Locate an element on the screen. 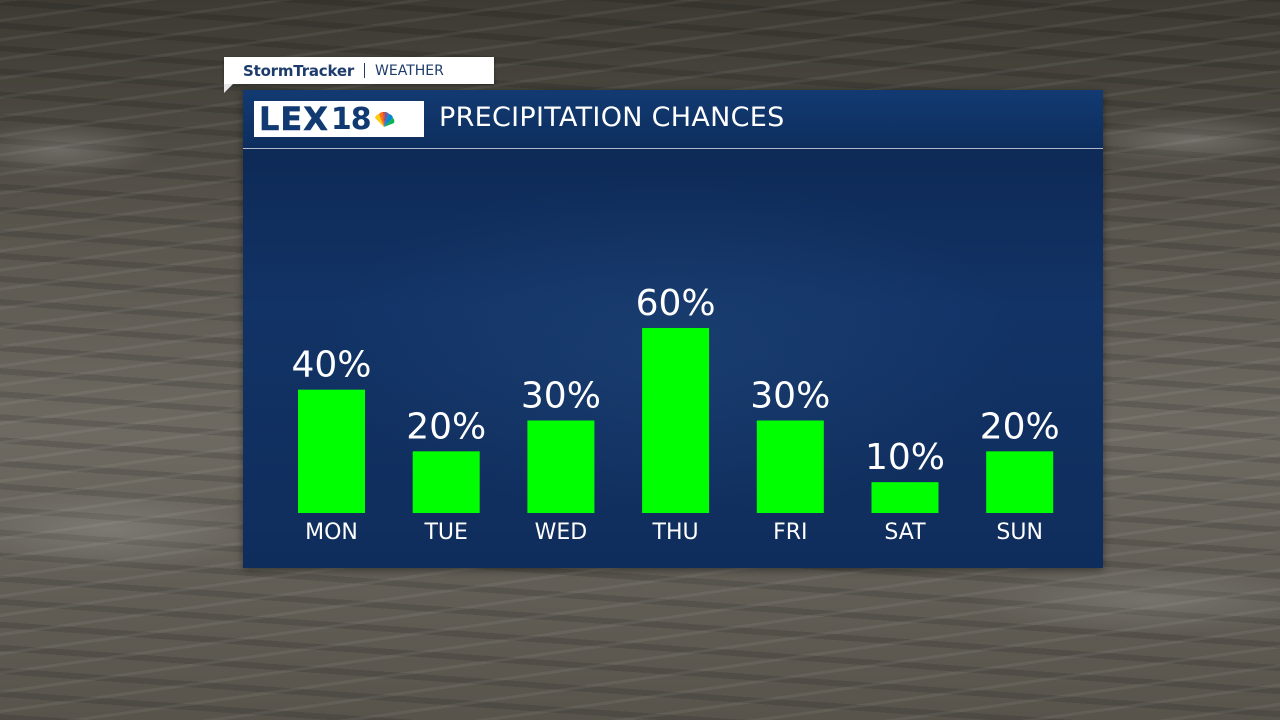 This screenshot has height=720, width=1280. bar-sat is located at coordinates (905, 497).